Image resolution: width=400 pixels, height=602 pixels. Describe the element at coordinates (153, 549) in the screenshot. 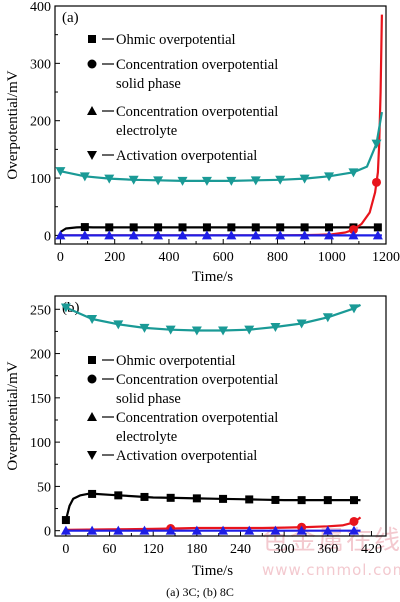

I see `x-tick-label: 120` at that location.